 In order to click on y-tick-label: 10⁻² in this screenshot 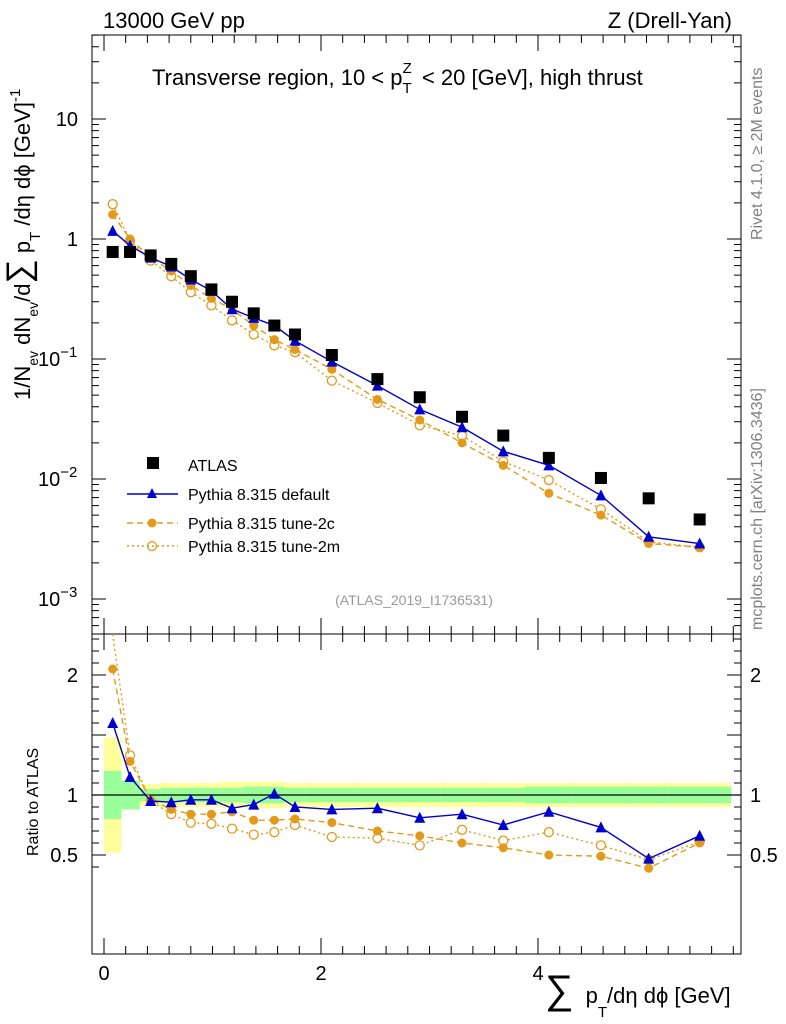, I will do `click(57, 477)`.